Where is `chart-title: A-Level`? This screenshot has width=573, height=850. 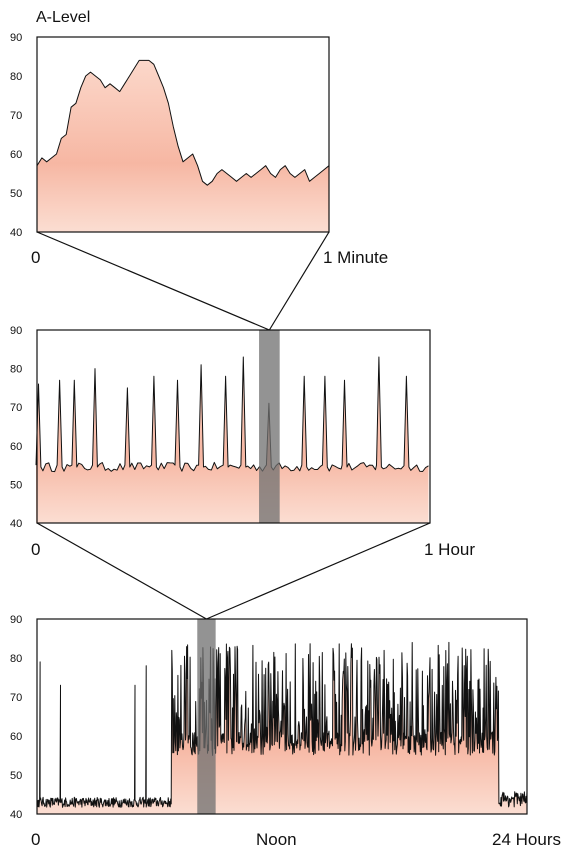
chart-title: A-Level is located at coordinates (63, 17).